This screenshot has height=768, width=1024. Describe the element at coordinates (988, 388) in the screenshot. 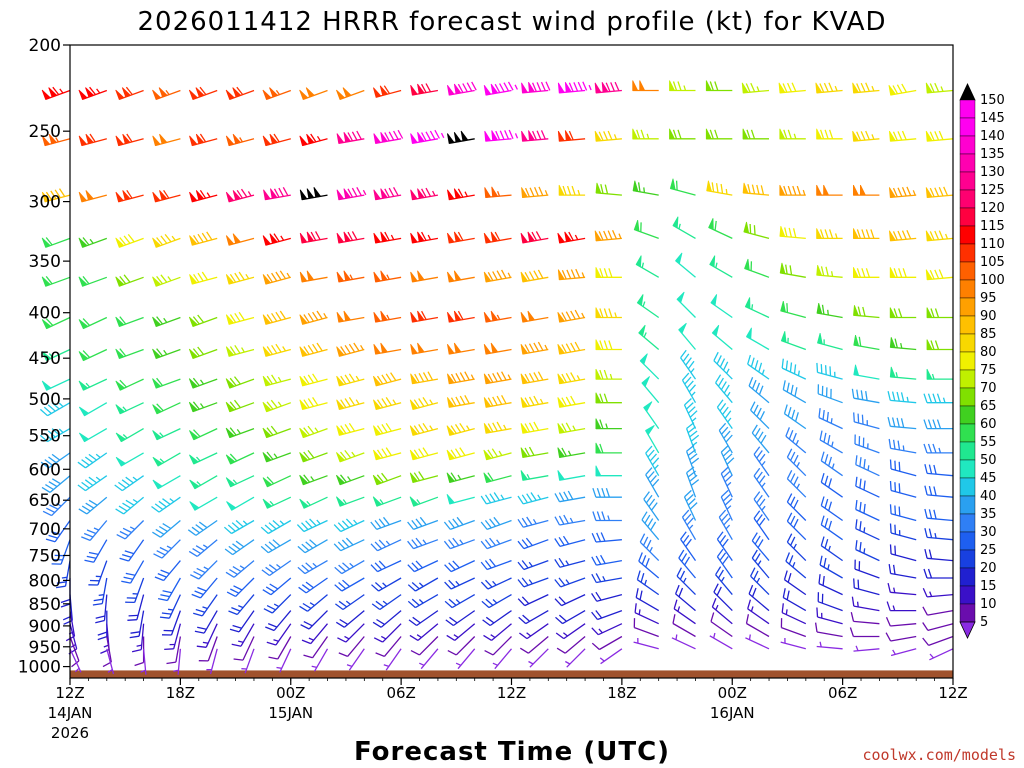

I see `colorbar-label: 70` at that location.